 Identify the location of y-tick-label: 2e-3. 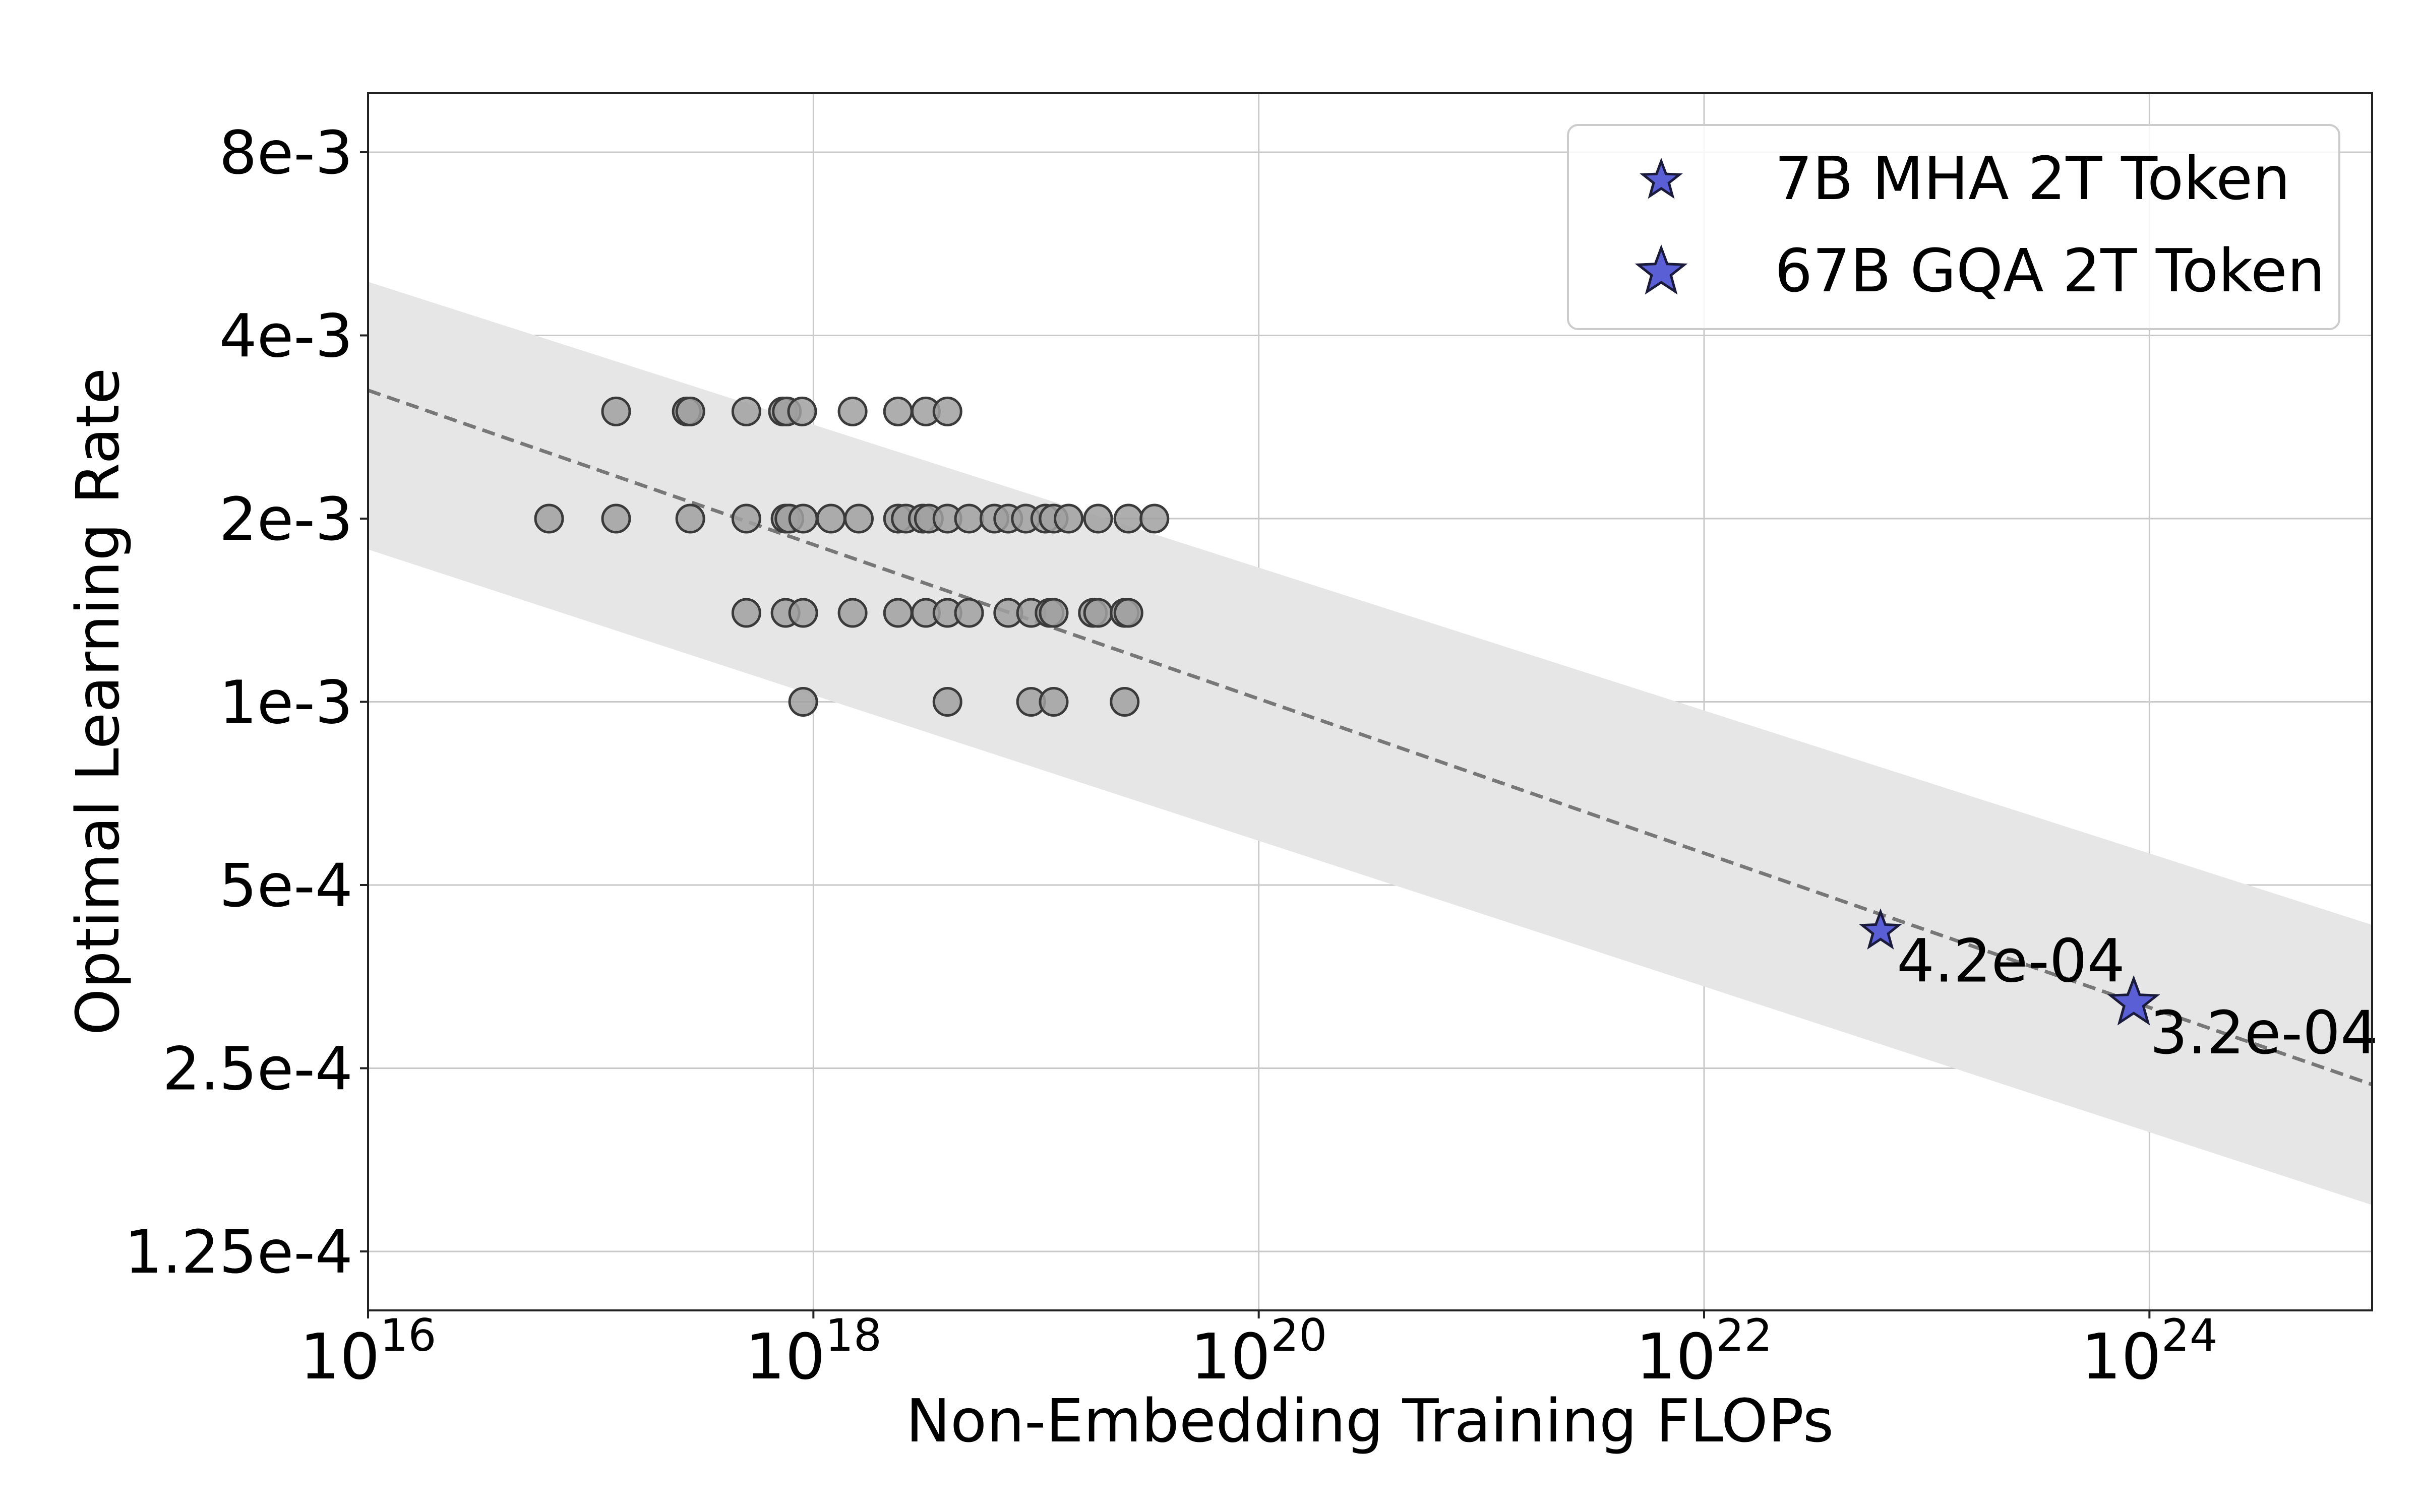
(286, 519).